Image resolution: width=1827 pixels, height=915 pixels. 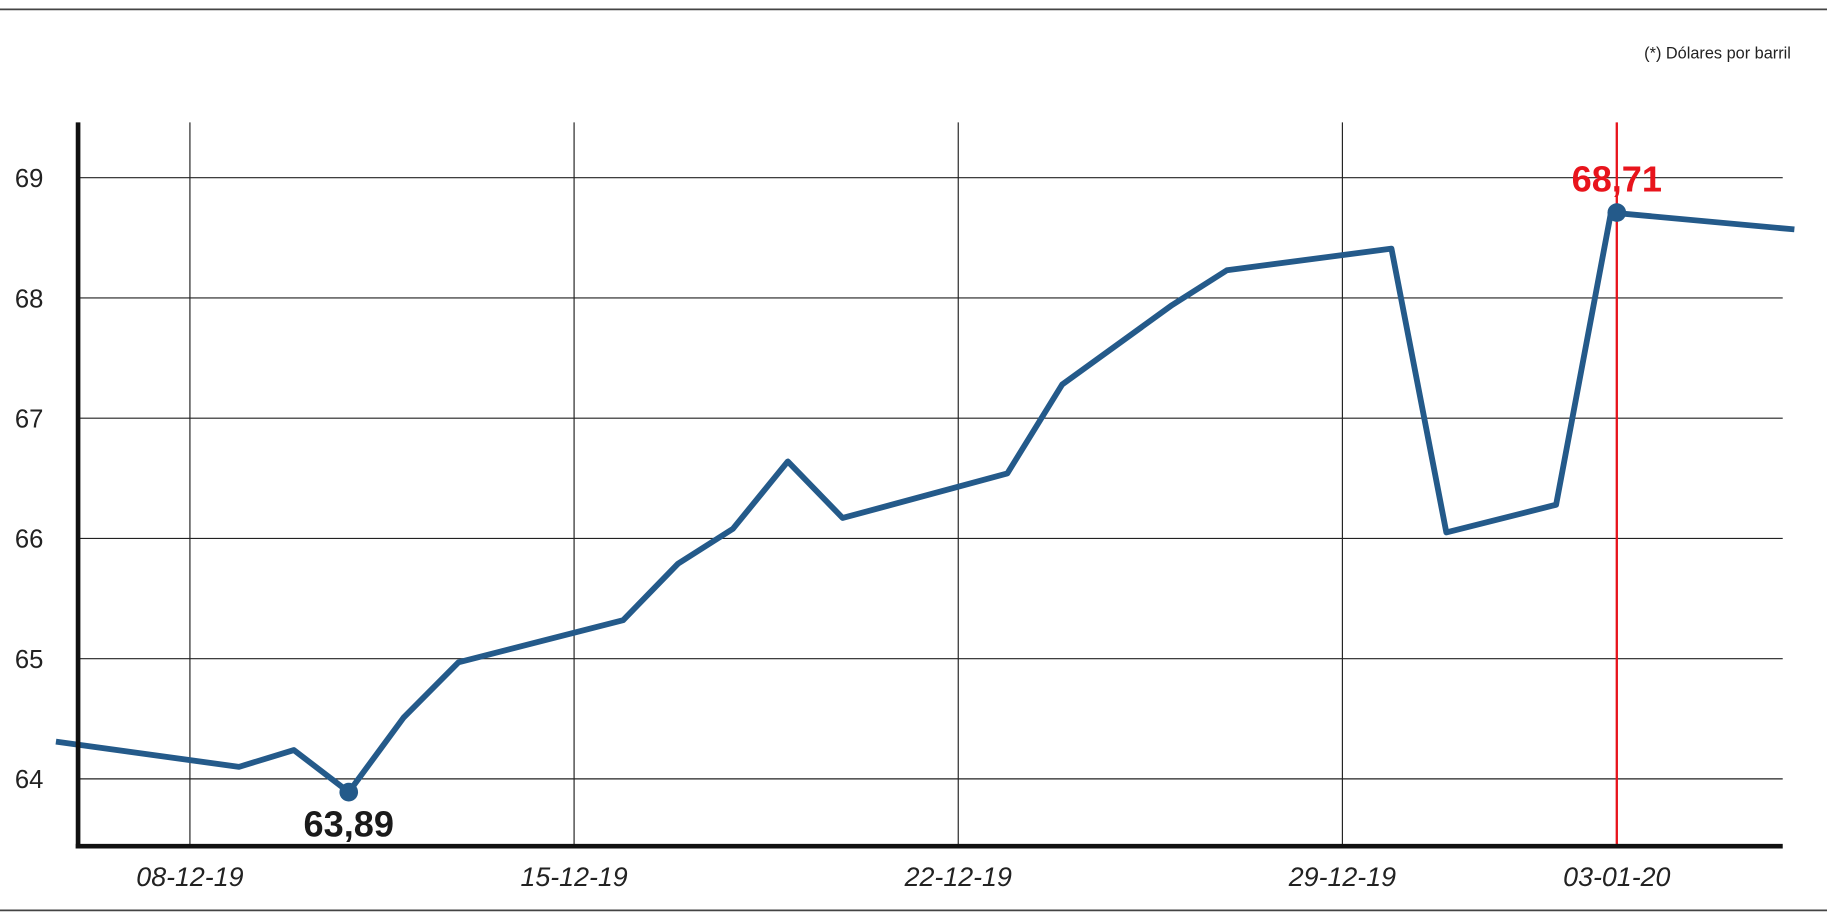 I want to click on x-tick-label: 22-12-19, so click(x=958, y=877).